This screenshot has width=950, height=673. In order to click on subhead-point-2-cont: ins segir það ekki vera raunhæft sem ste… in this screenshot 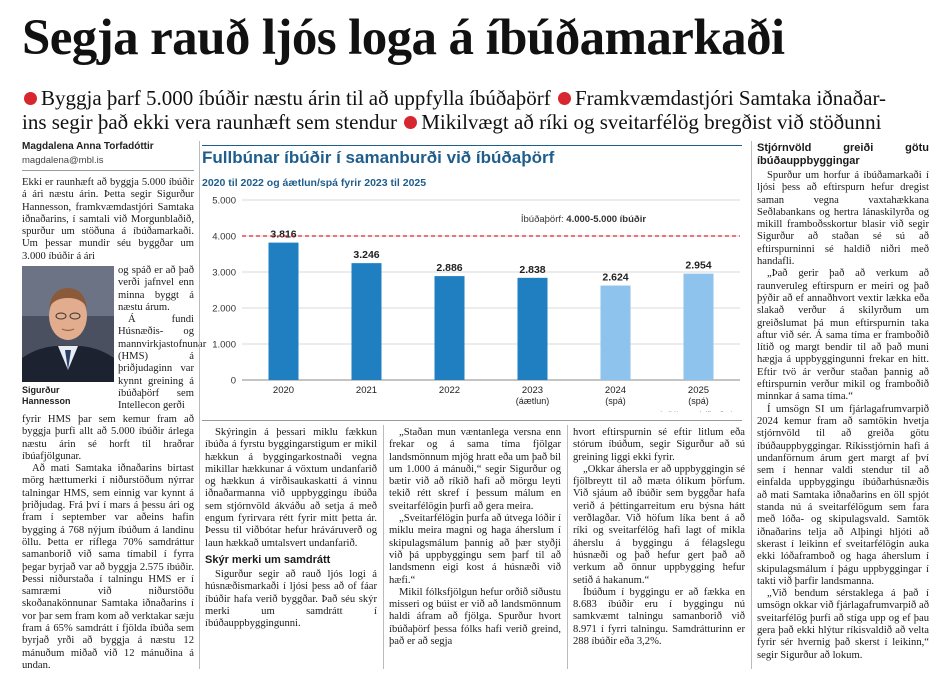, I will do `click(209, 122)`.